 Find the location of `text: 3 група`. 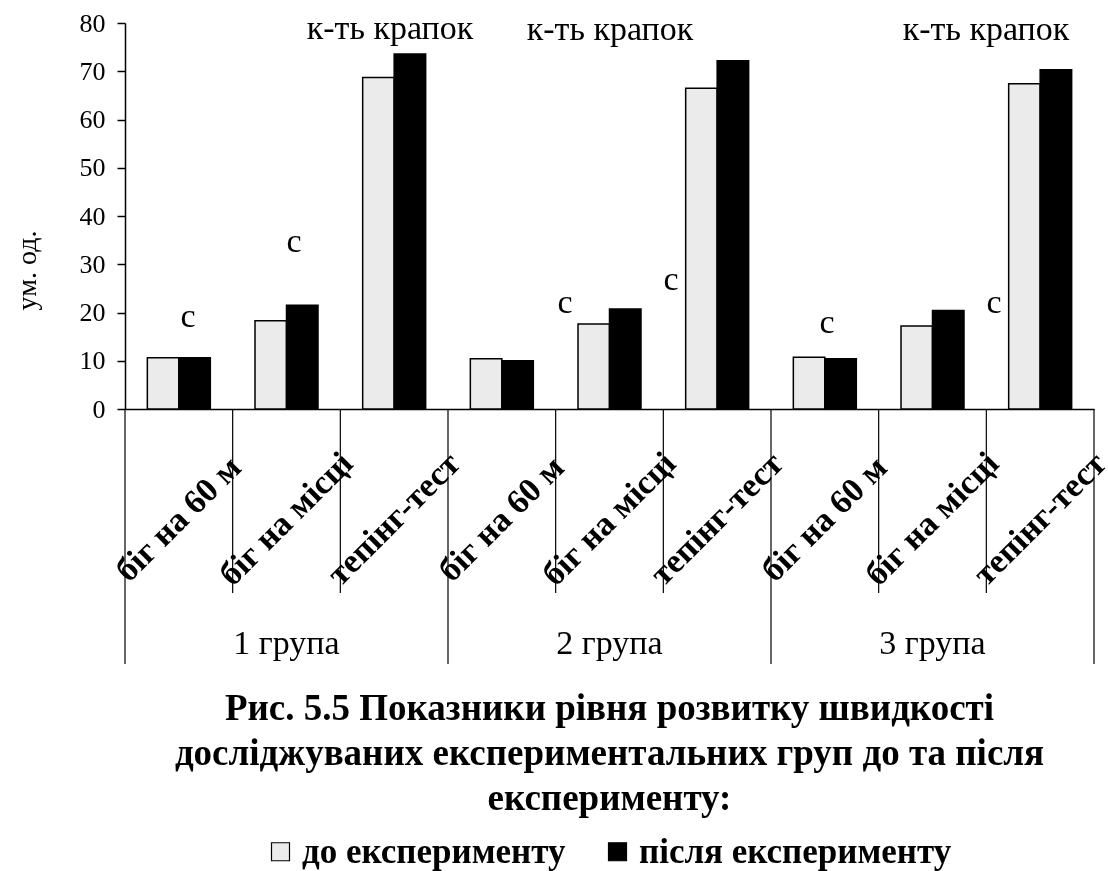

text: 3 група is located at coordinates (932, 642).